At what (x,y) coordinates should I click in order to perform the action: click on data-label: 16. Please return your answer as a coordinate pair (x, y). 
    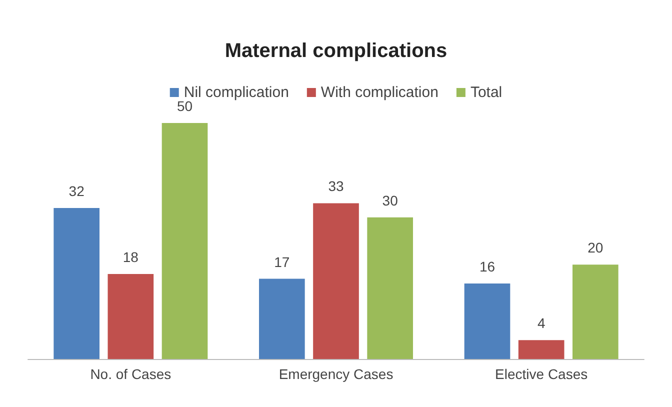
    Looking at the image, I should click on (487, 266).